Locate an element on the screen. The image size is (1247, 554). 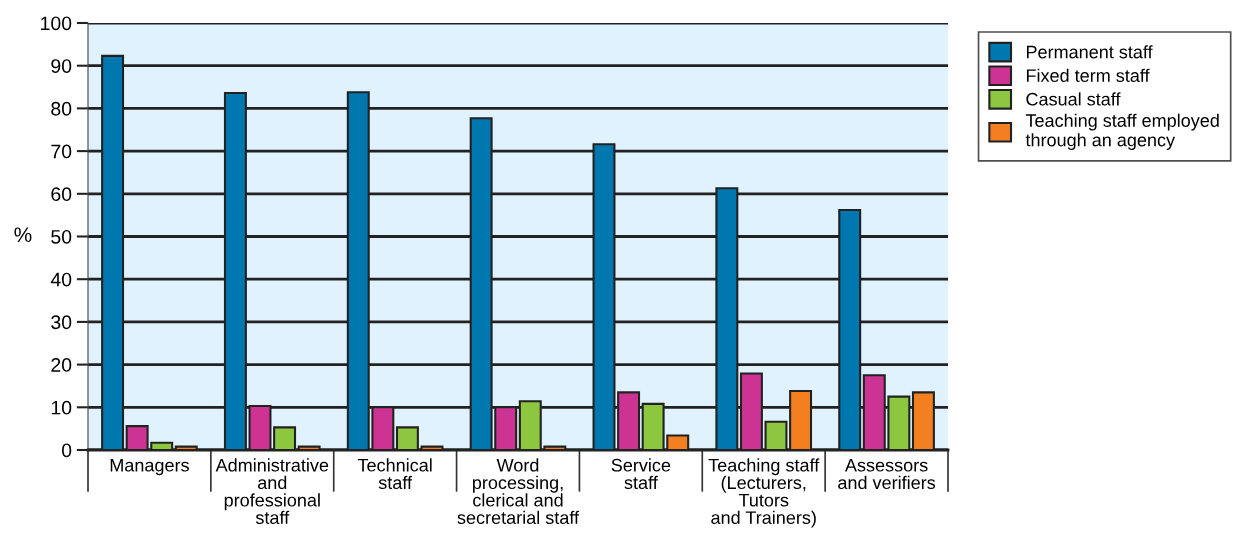
y-tick-label: 20 is located at coordinates (61, 365).